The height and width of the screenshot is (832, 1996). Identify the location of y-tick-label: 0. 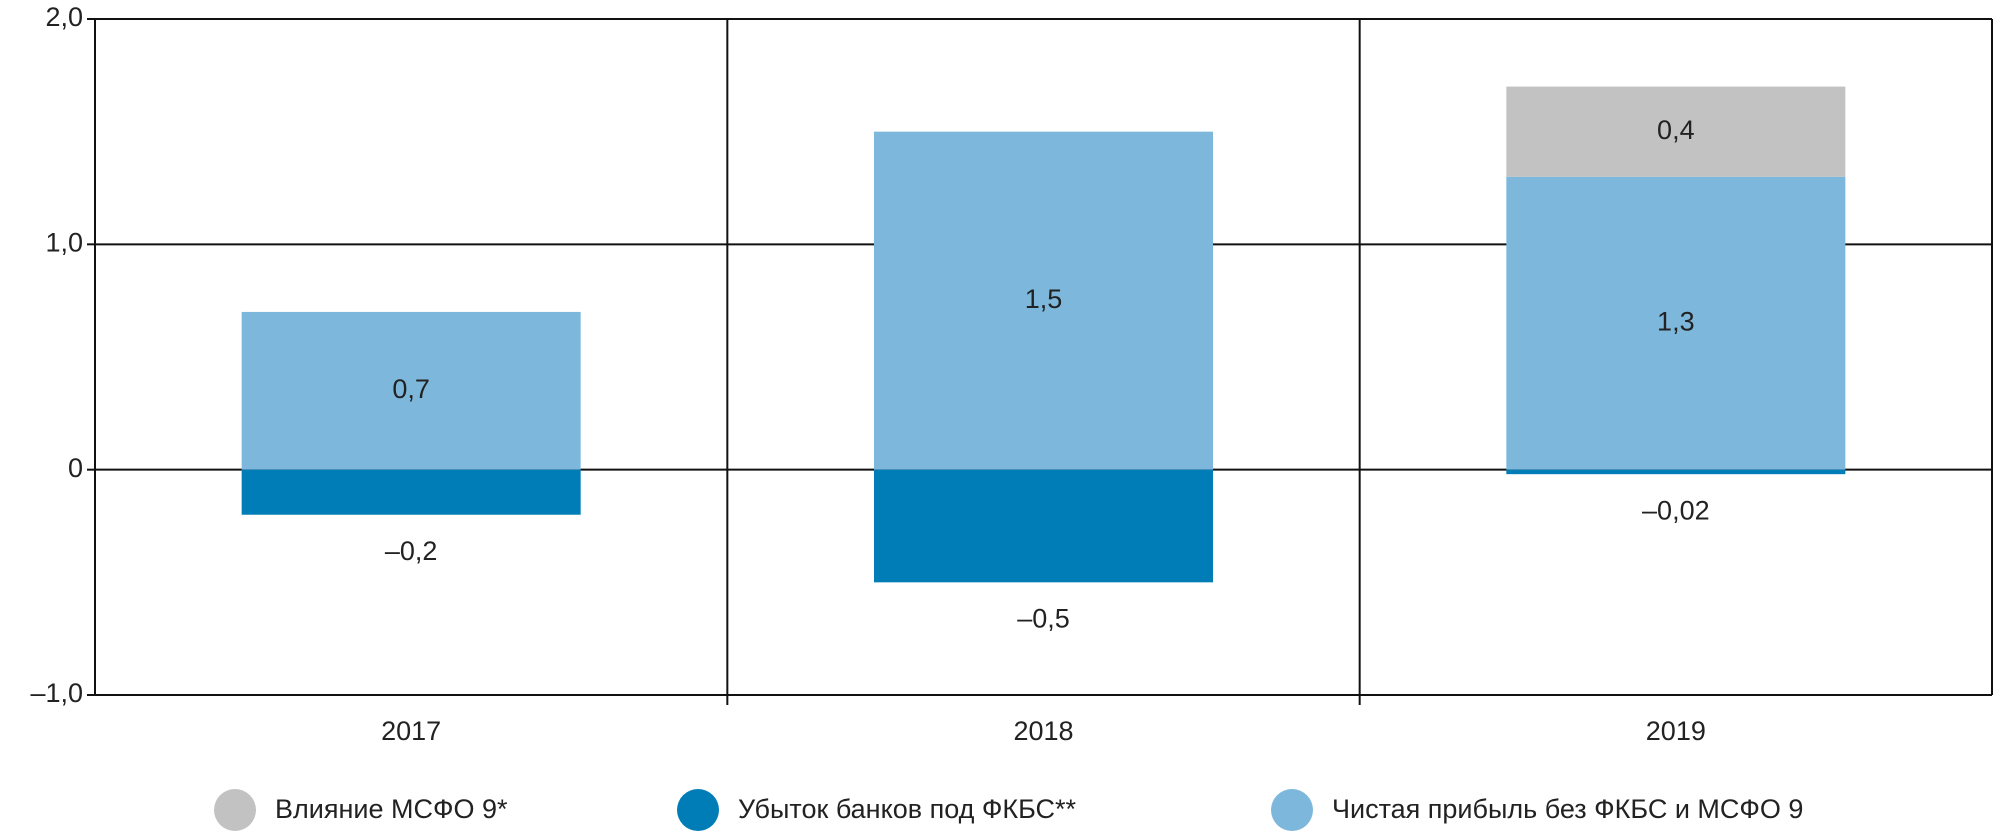
(75, 468).